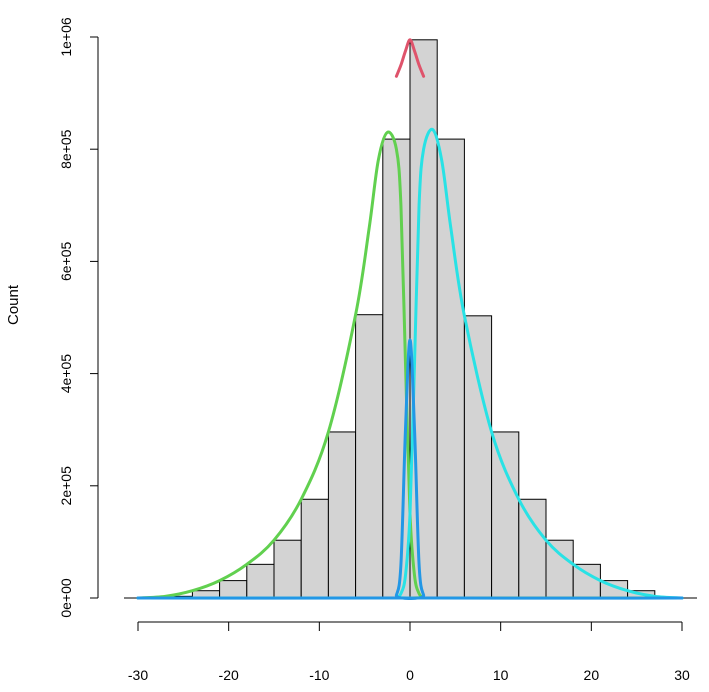 This screenshot has width=709, height=692. What do you see at coordinates (501, 675) in the screenshot?
I see `x-tick-label: 10` at bounding box center [501, 675].